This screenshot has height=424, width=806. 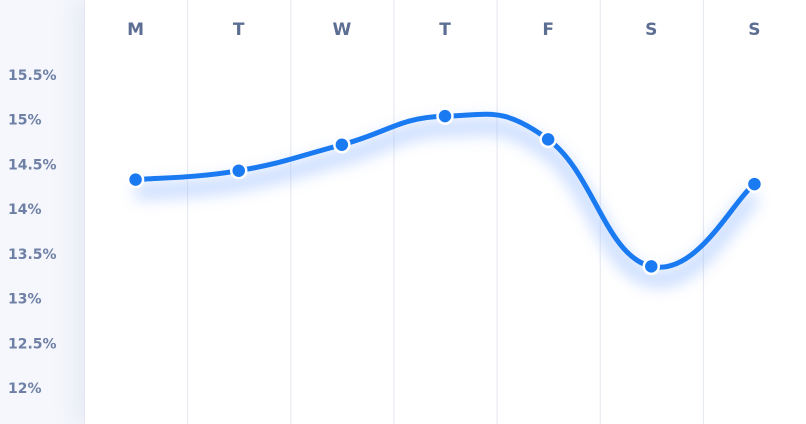 What do you see at coordinates (25, 389) in the screenshot?
I see `y-tick-label: 12%` at bounding box center [25, 389].